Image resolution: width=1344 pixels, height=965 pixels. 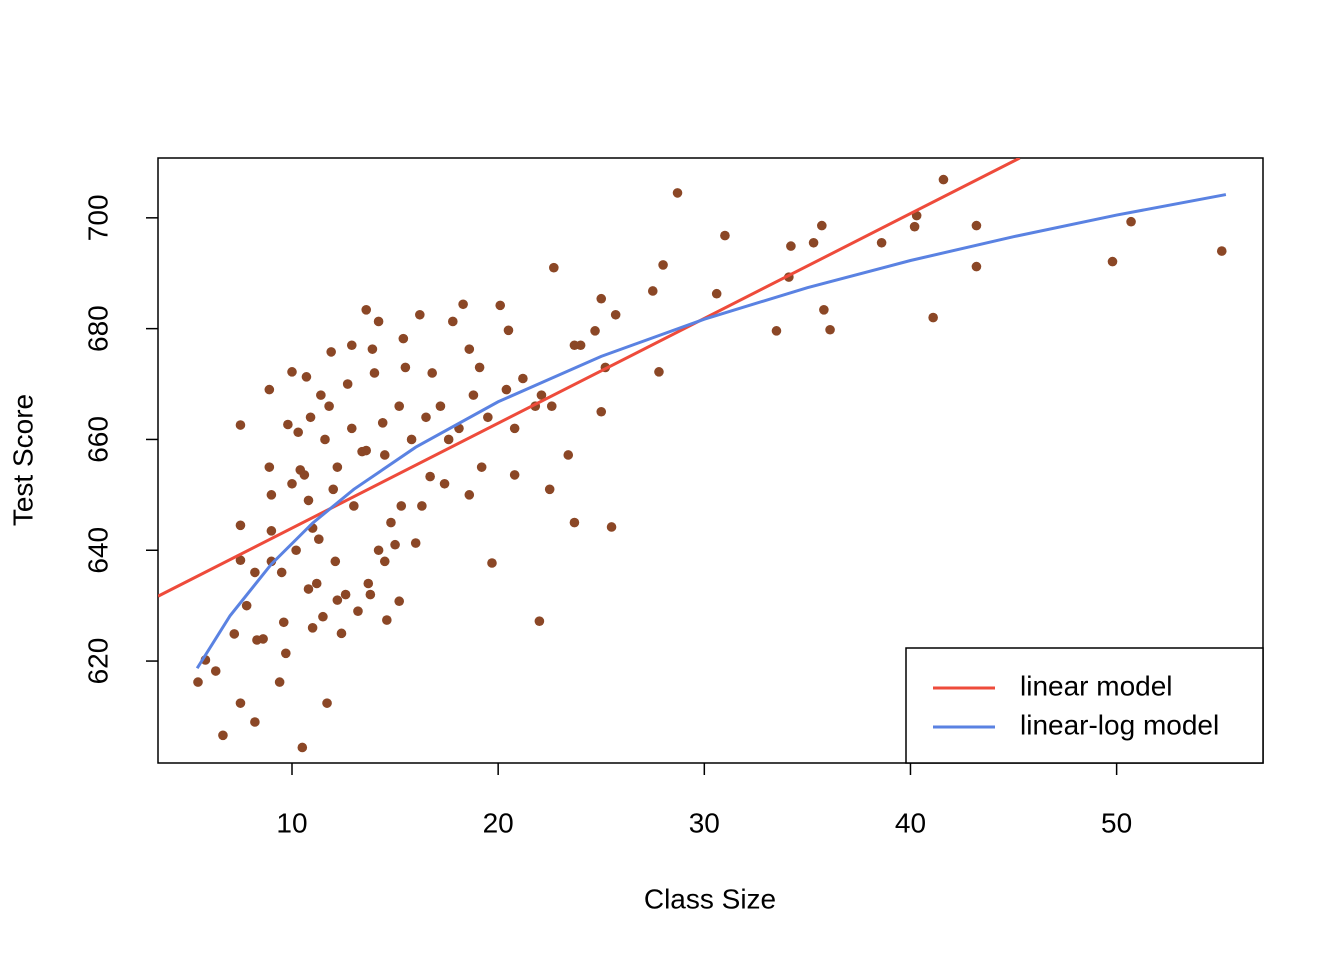 I want to click on legend-label: linear-log model, so click(x=1119, y=724).